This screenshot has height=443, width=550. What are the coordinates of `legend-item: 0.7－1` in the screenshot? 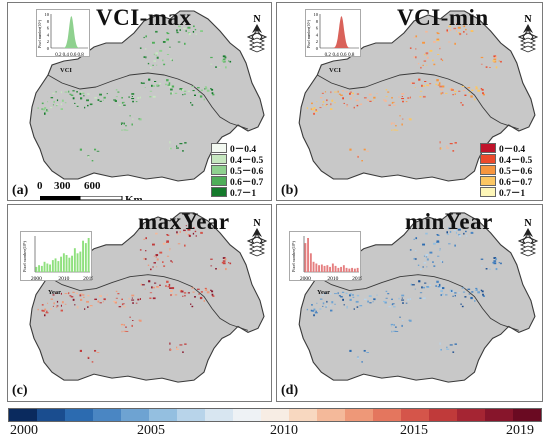 It's located at (233, 192).